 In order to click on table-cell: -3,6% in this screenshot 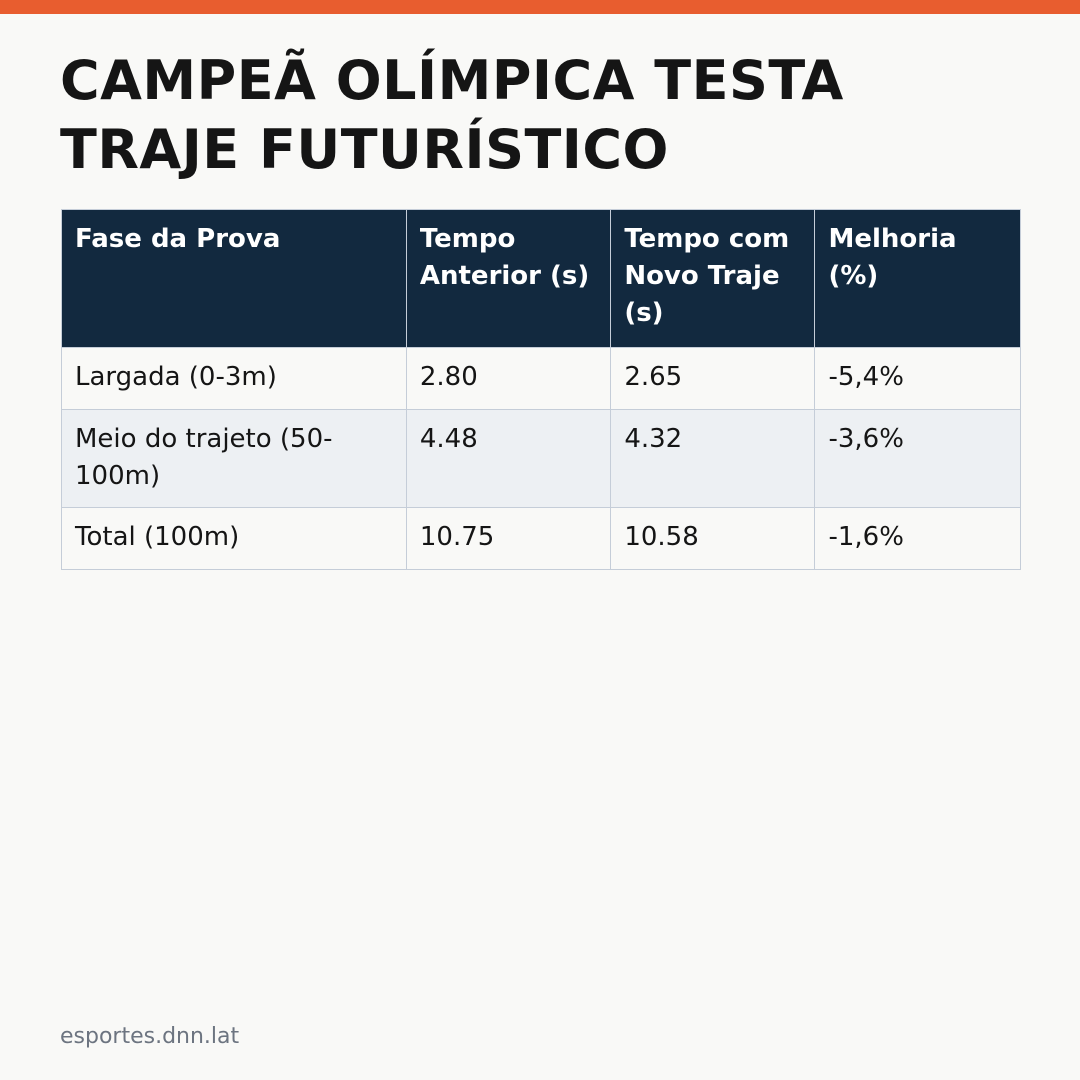, I will do `click(917, 458)`.